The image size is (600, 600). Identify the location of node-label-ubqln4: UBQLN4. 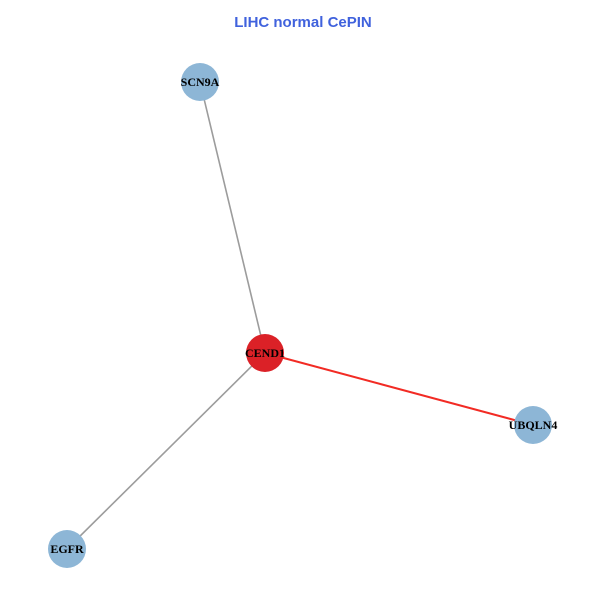
(533, 425).